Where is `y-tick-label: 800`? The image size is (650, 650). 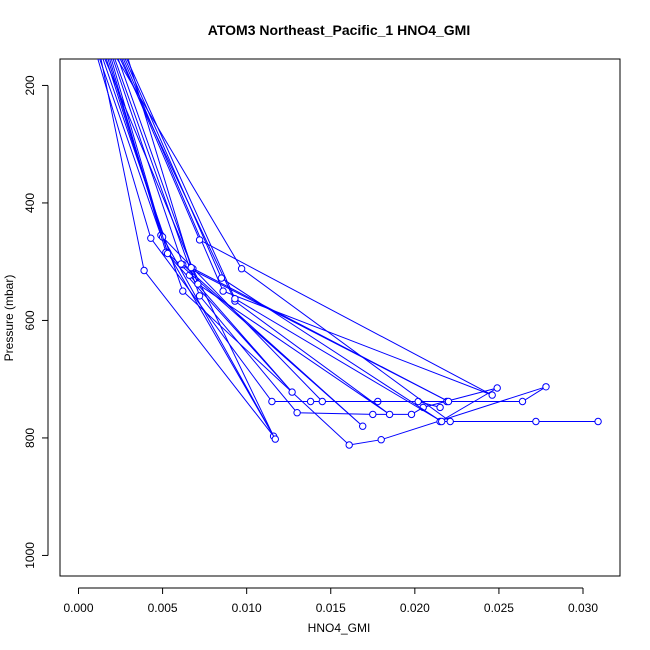
y-tick-label: 800 is located at coordinates (30, 438).